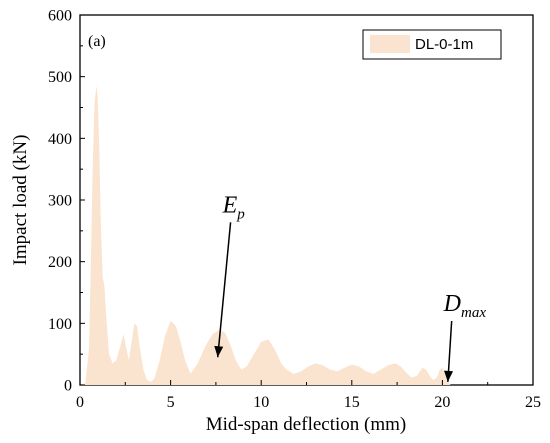 Image resolution: width=550 pixels, height=443 pixels. What do you see at coordinates (20, 200) in the screenshot?
I see `y-axis-title: Impact load (kN)` at bounding box center [20, 200].